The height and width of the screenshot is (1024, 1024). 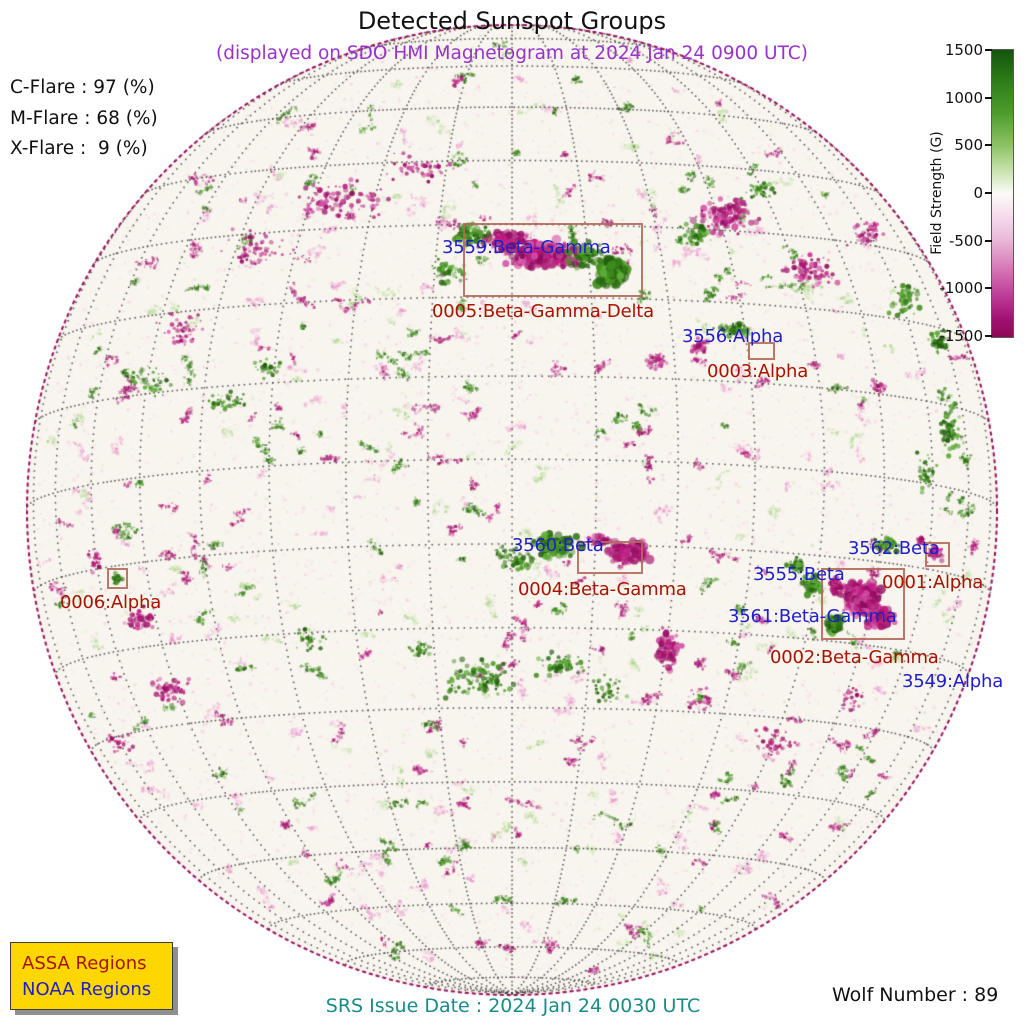 What do you see at coordinates (933, 582) in the screenshot?
I see `region-label-0001: 0001:Alpha` at bounding box center [933, 582].